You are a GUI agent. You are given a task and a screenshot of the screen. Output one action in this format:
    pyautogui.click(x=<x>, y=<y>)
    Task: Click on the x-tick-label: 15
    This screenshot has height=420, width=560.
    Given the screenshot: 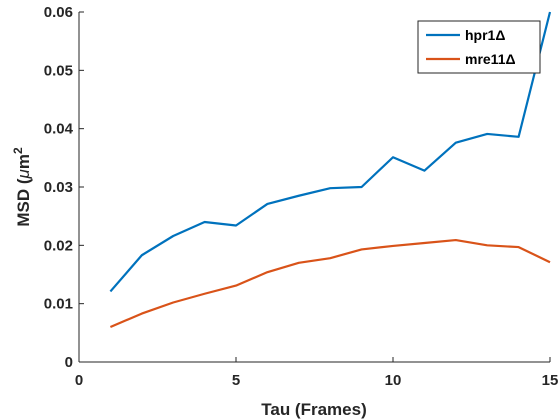 What is the action you would take?
    pyautogui.click(x=550, y=380)
    